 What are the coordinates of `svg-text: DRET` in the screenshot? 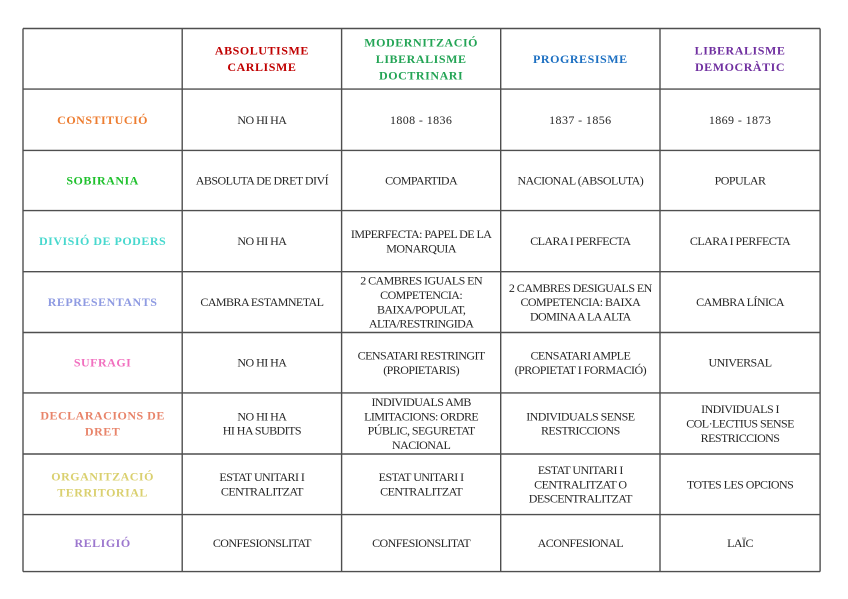 It's located at (102, 431).